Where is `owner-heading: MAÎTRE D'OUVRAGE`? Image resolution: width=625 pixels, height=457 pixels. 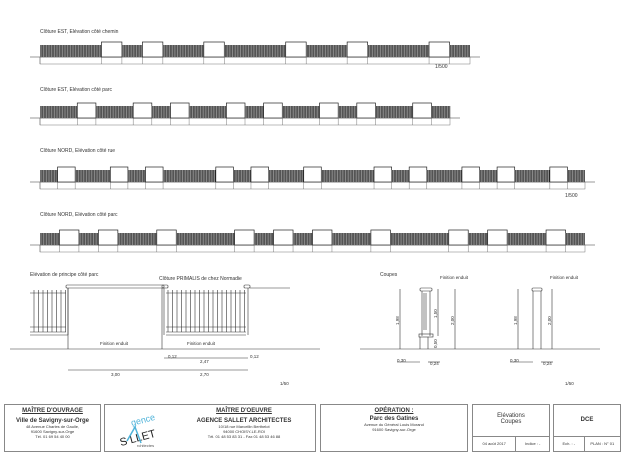
owner-heading: MAÎTRE D'OUVRAGE is located at coordinates (52, 411).